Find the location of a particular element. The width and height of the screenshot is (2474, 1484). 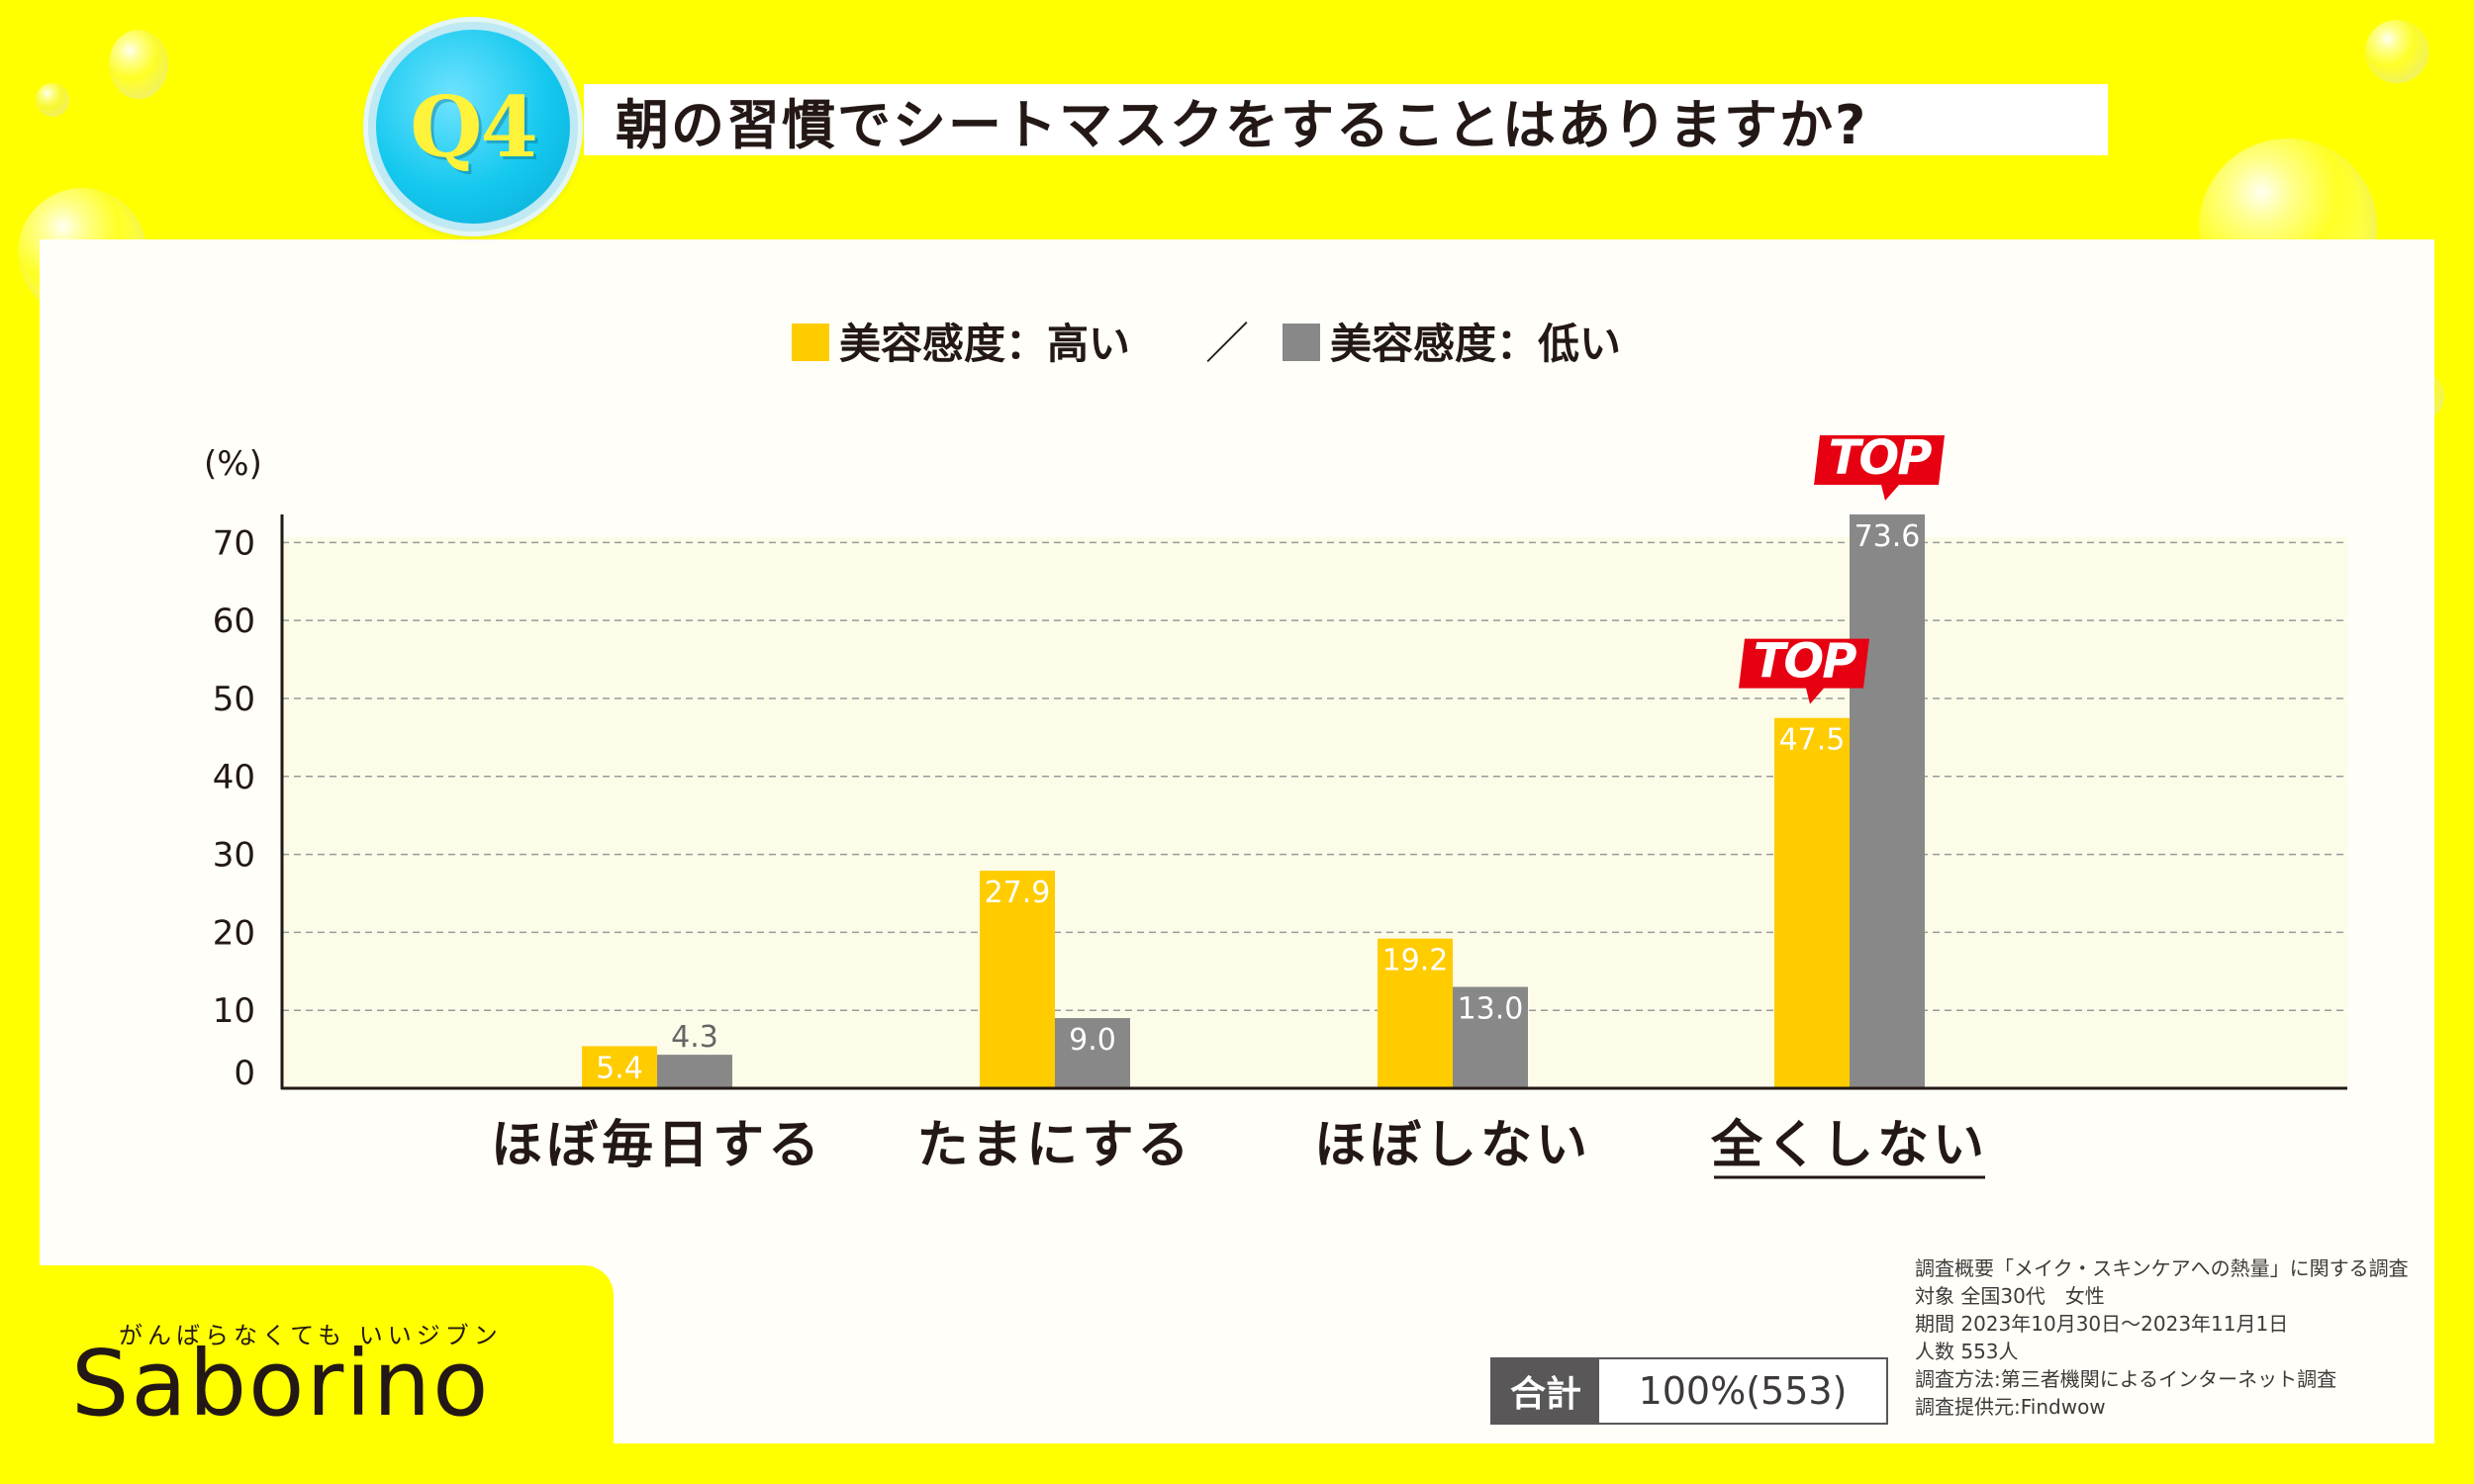

y-tick-label: 50 is located at coordinates (234, 699).